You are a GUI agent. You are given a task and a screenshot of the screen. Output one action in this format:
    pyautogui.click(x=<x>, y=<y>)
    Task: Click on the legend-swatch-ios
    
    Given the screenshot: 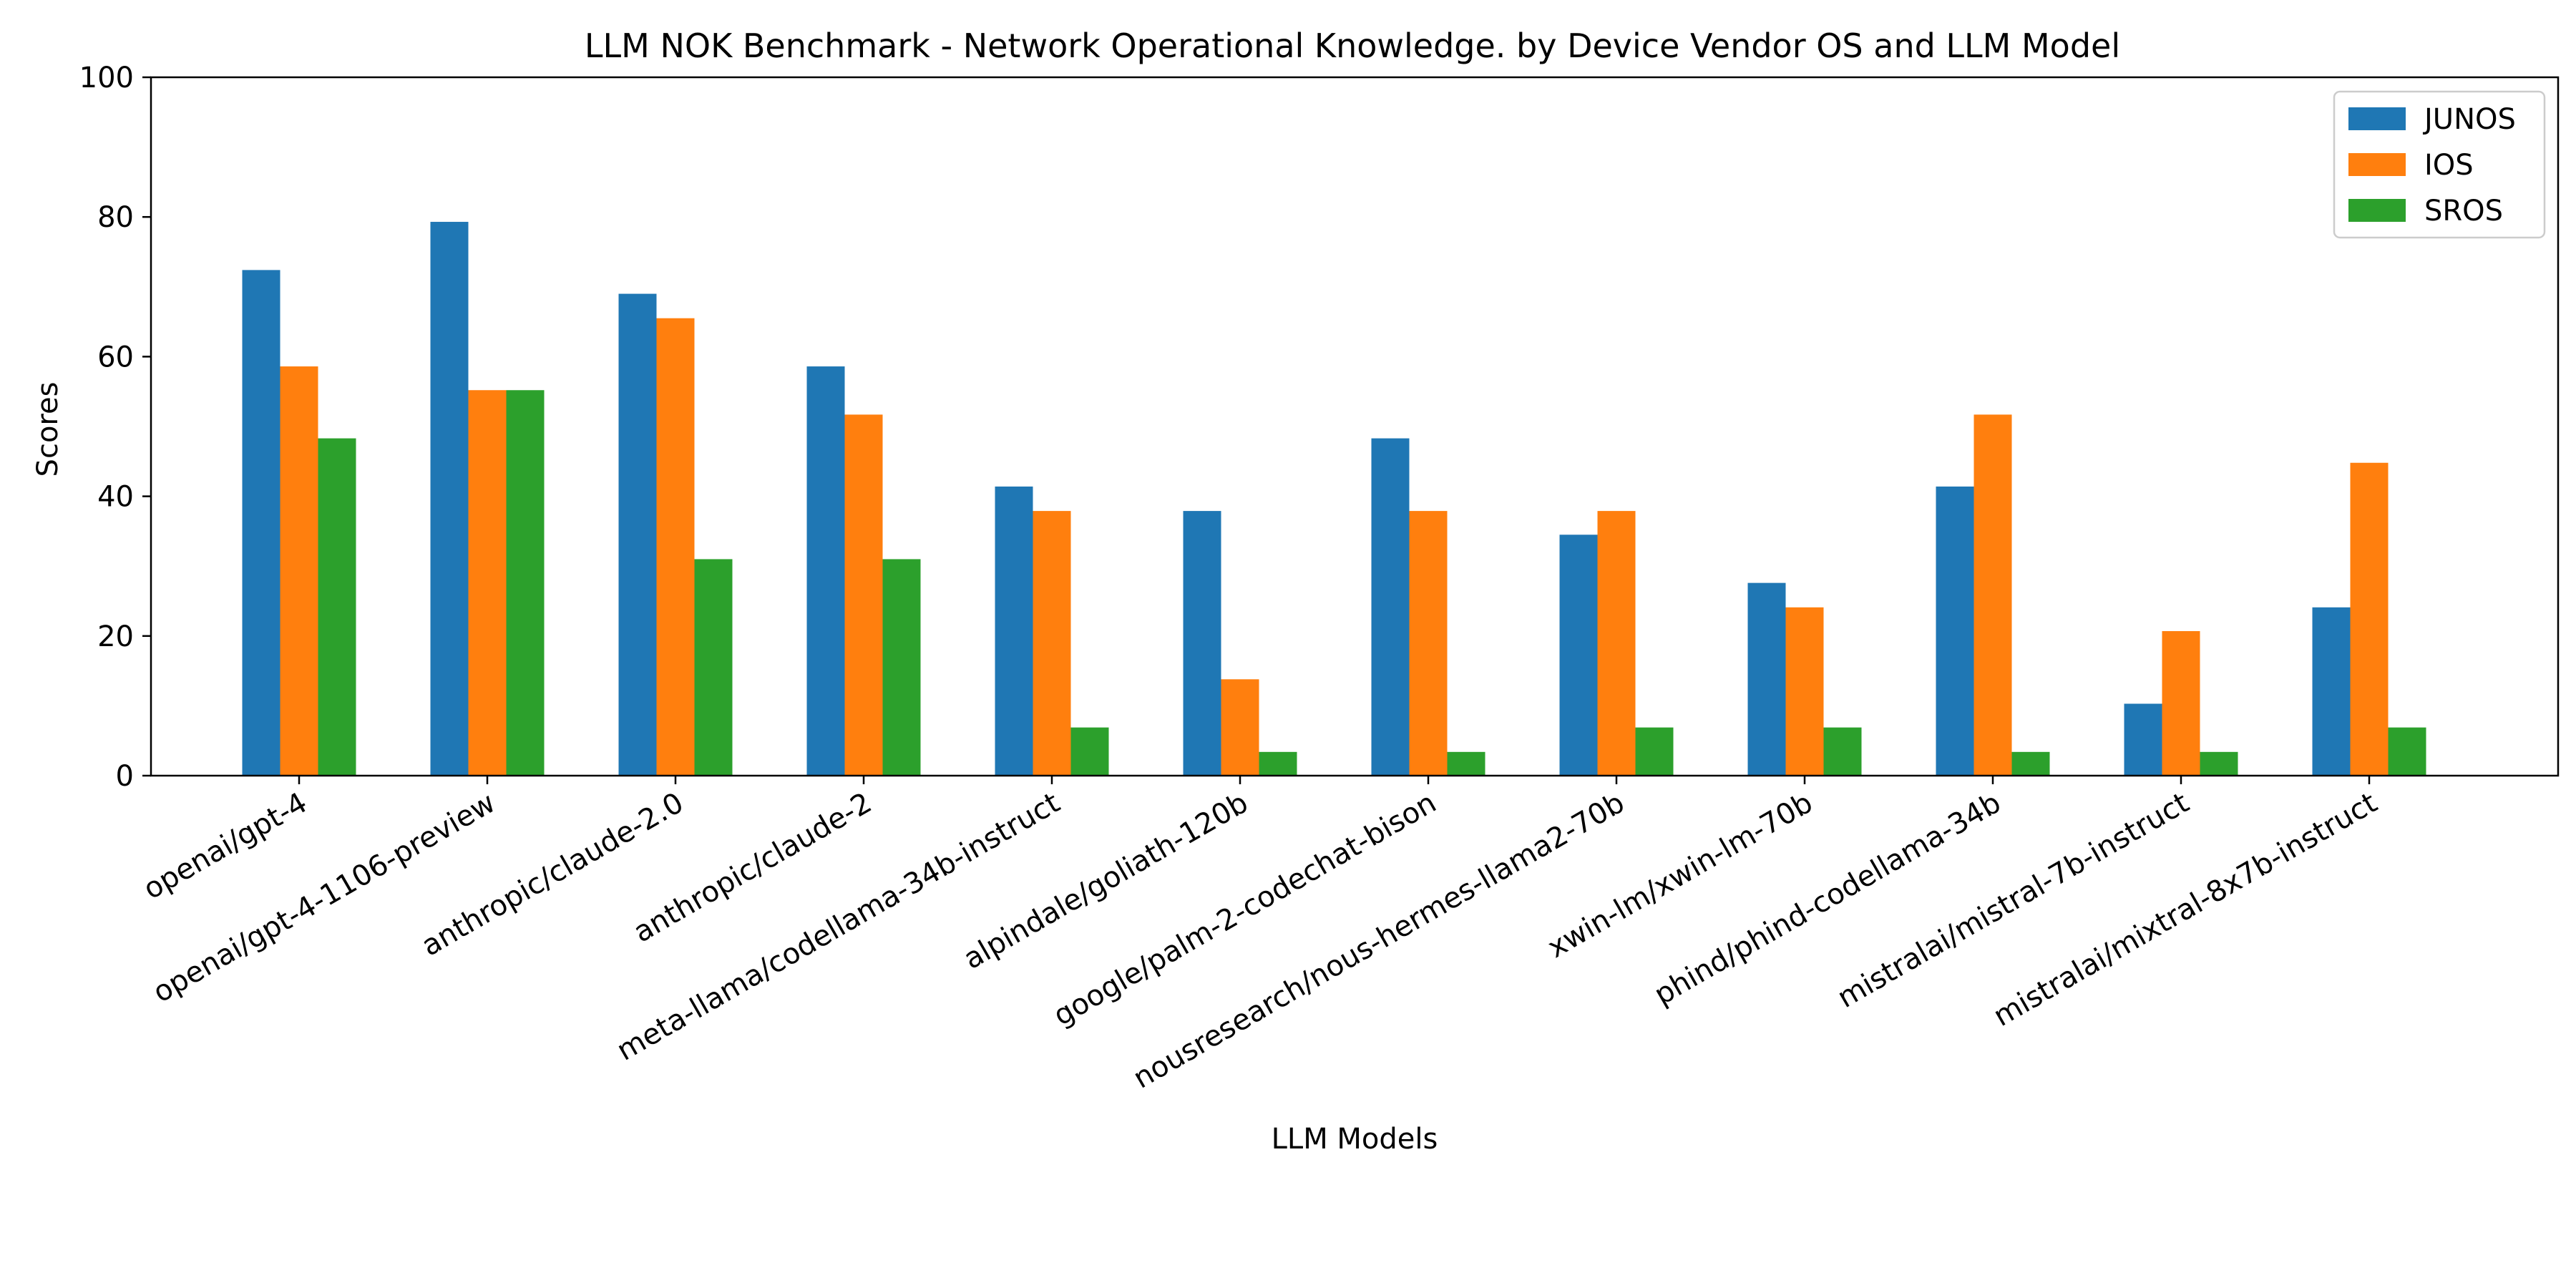 What is the action you would take?
    pyautogui.click(x=2377, y=164)
    